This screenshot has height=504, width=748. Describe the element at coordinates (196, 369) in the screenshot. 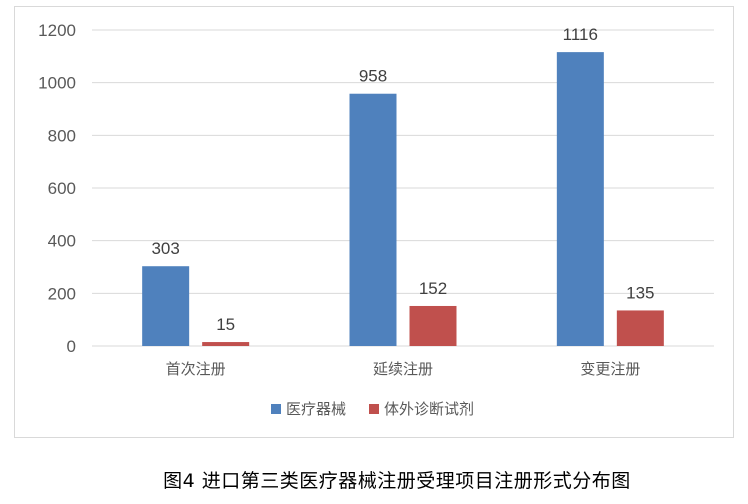

I see `category-label: 首次注册` at that location.